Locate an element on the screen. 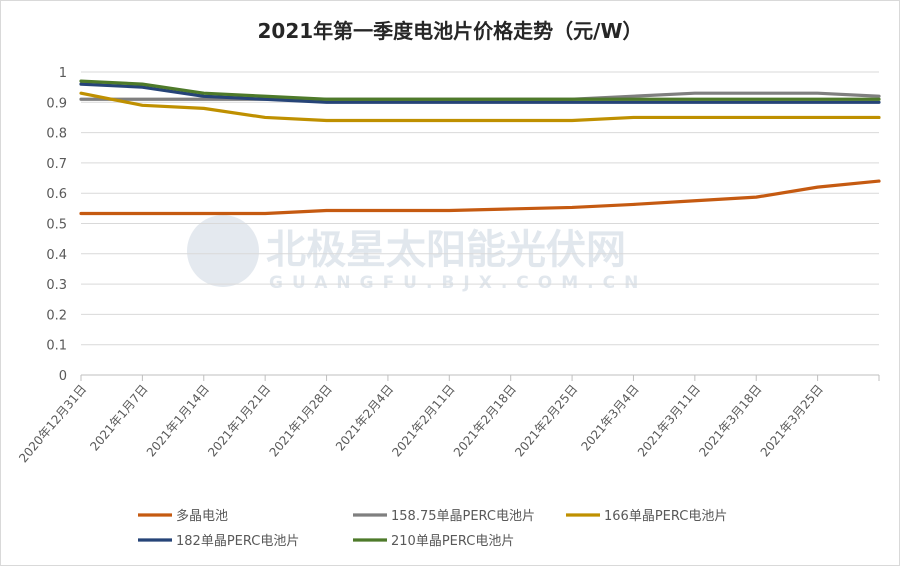 This screenshot has width=900, height=566. x-tick-label: 2021年2月18日 is located at coordinates (485, 421).